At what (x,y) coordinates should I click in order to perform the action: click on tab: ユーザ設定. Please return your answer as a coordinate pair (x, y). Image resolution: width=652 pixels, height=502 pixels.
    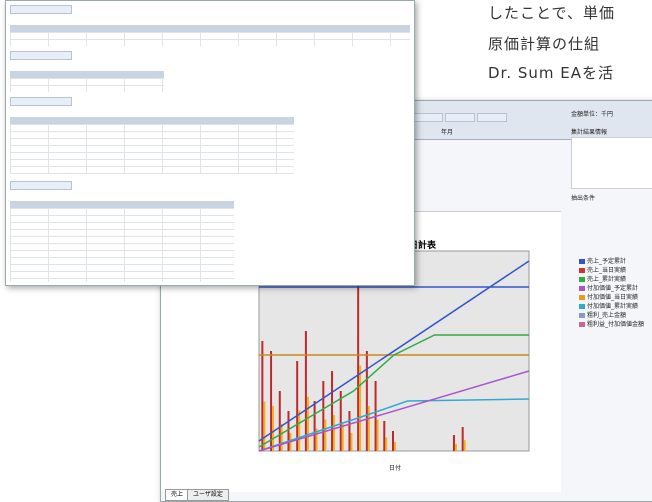
    Looking at the image, I should click on (208, 495).